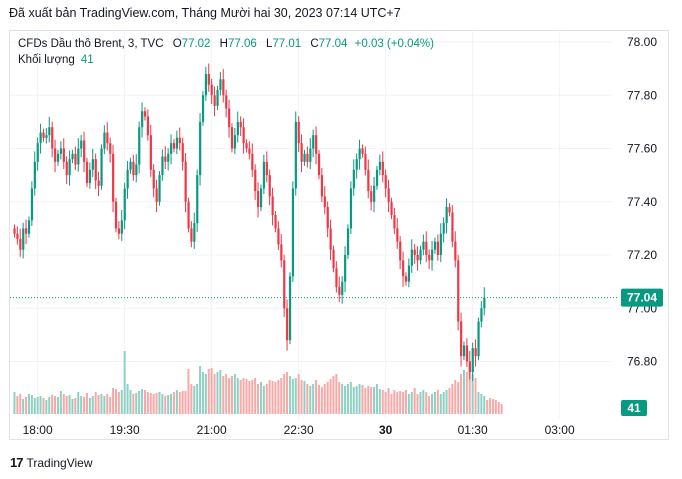 This screenshot has height=479, width=682. What do you see at coordinates (38, 430) in the screenshot?
I see `time-tick-label: 18:00` at bounding box center [38, 430].